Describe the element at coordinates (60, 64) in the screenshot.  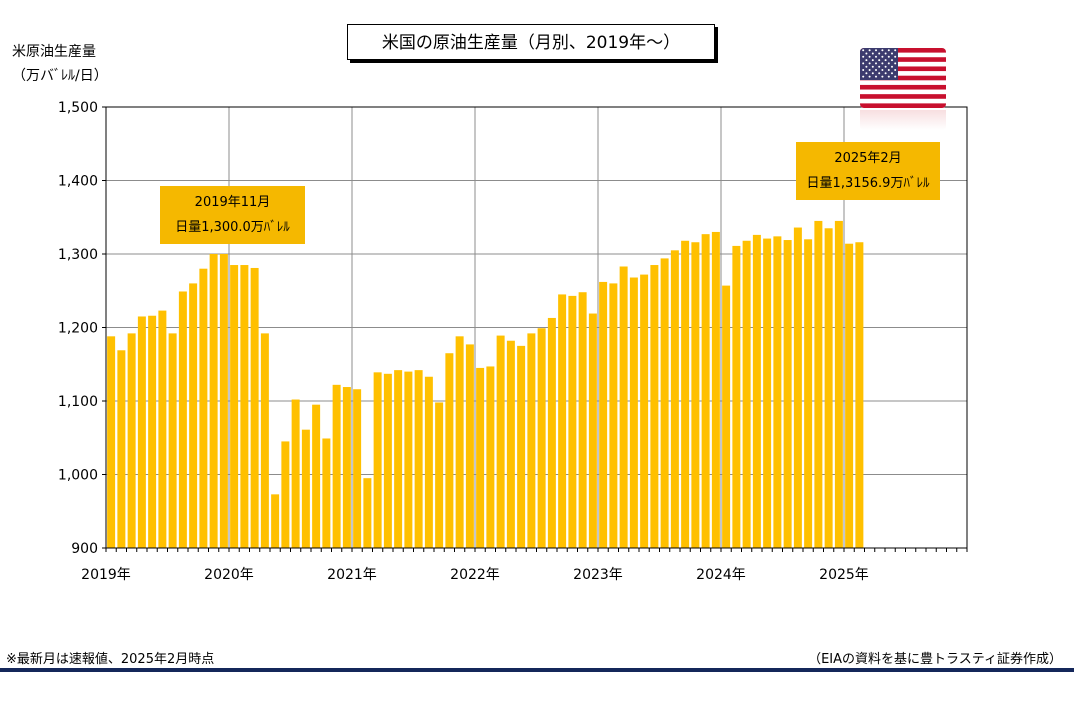
I see `y-axis-label: 米原油生産量 （万バﾞﾚﾙ/日）` at that location.